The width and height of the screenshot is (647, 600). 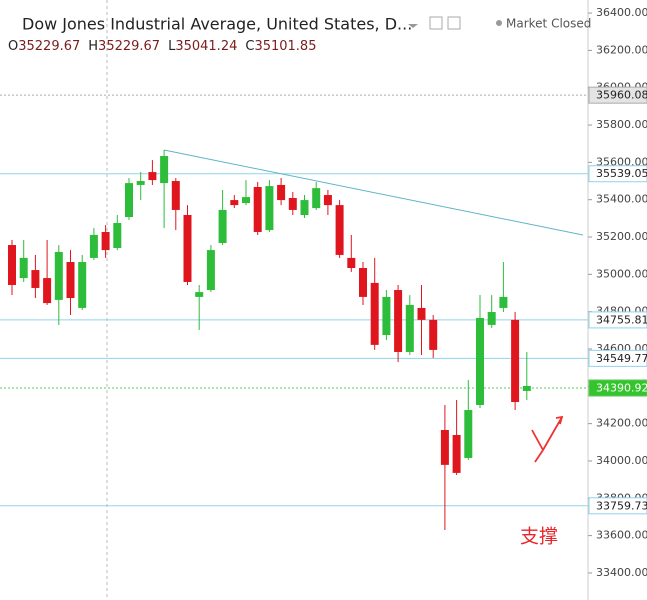 I want to click on ohlc-key: H, so click(x=93, y=46).